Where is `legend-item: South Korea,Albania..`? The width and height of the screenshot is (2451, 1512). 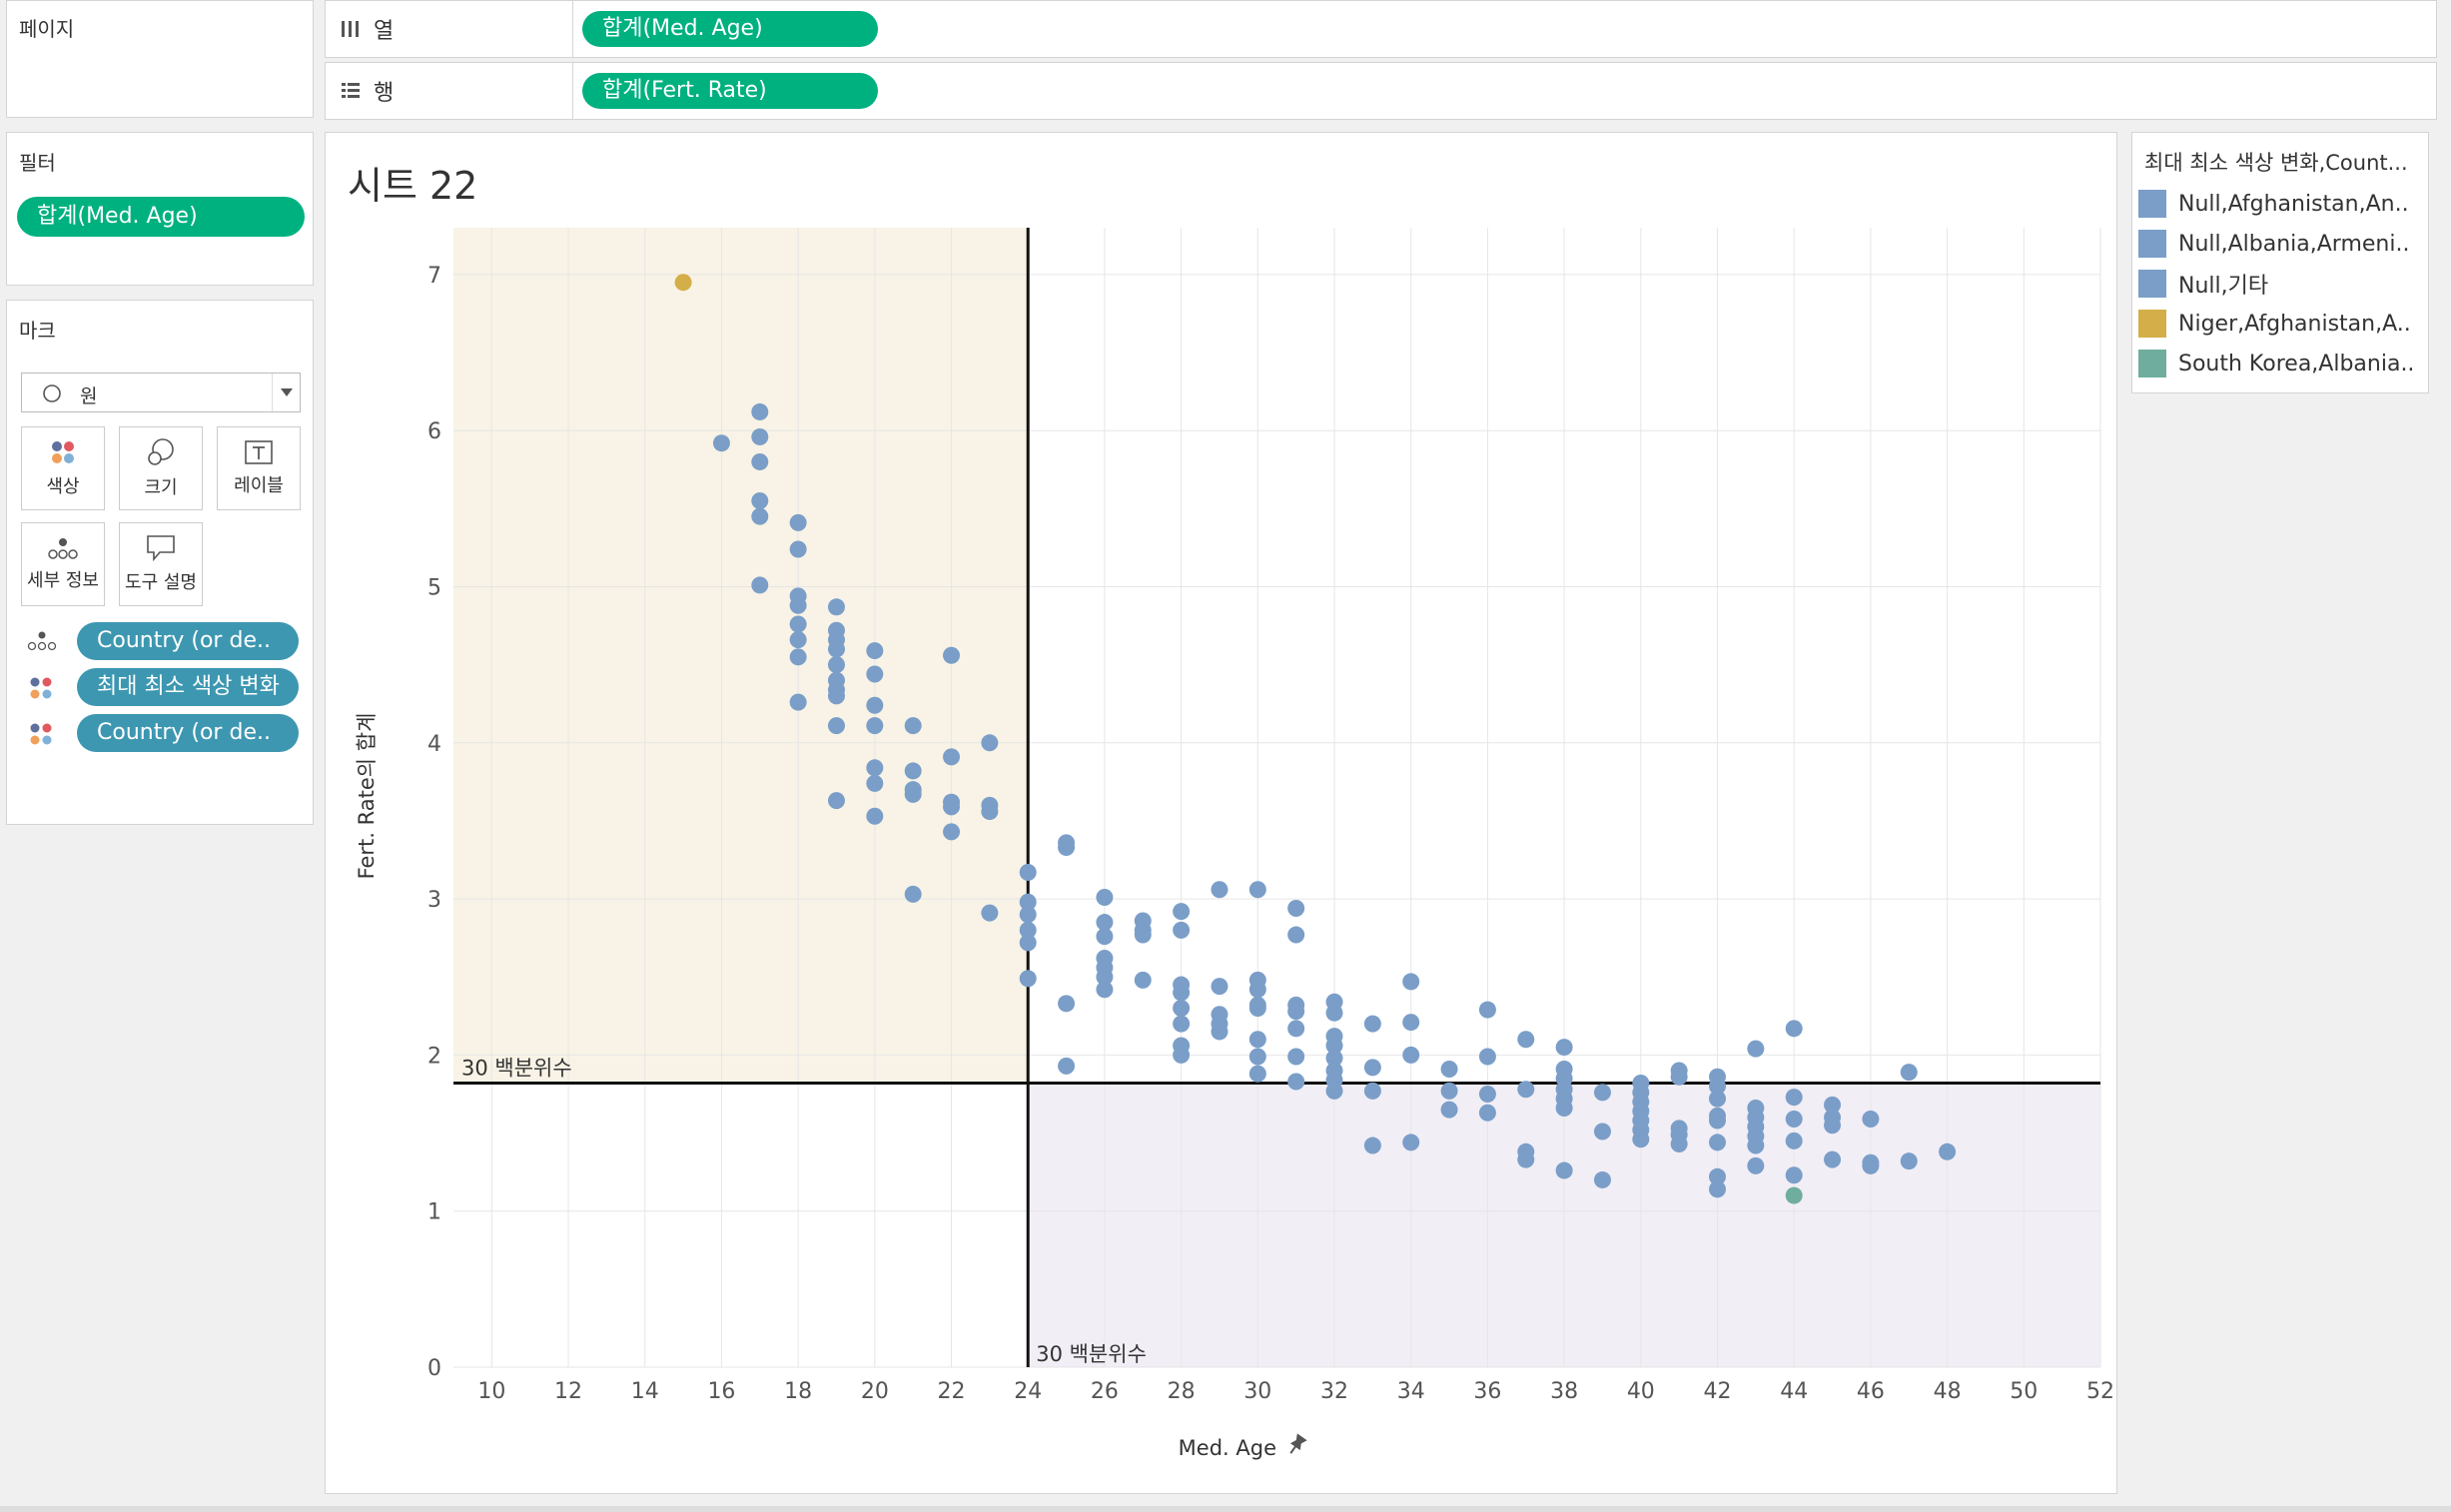
legend-item: South Korea,Albania.. is located at coordinates (2276, 364).